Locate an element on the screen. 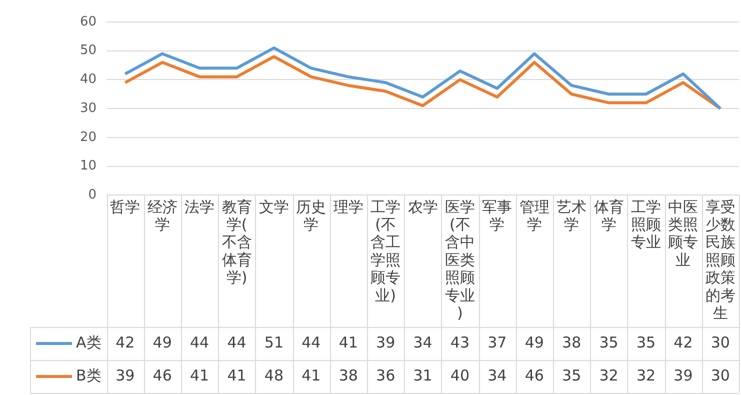  x-tick-label: 理学 is located at coordinates (348, 207).